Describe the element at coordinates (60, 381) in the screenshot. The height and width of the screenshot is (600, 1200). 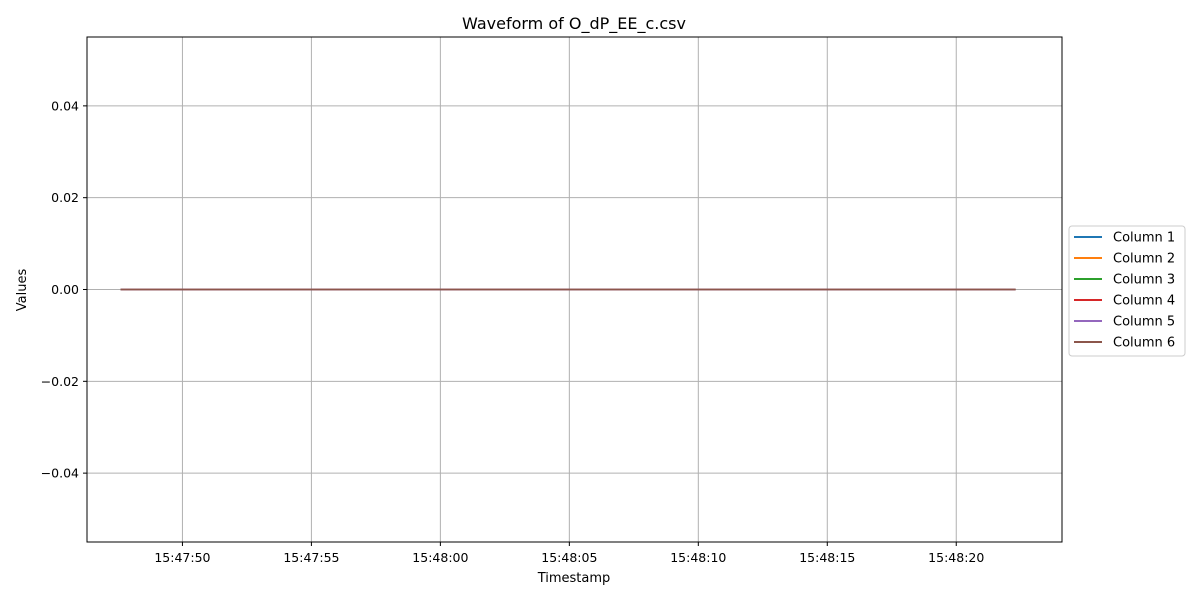
I see `y-tick-label: −0.02` at that location.